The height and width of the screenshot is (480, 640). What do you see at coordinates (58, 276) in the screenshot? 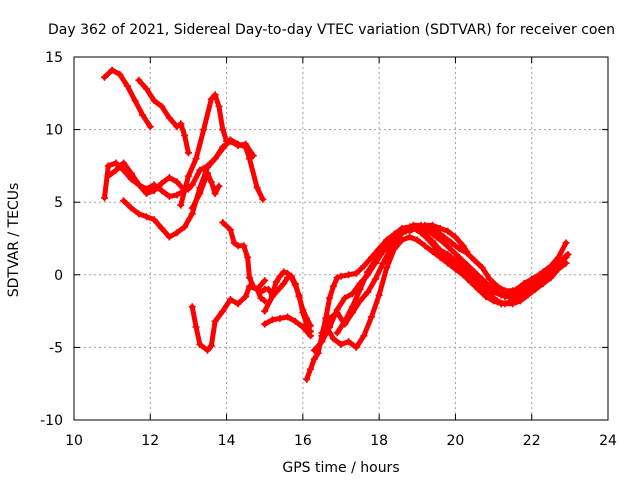
I see `y-tick-label: 0` at bounding box center [58, 276].